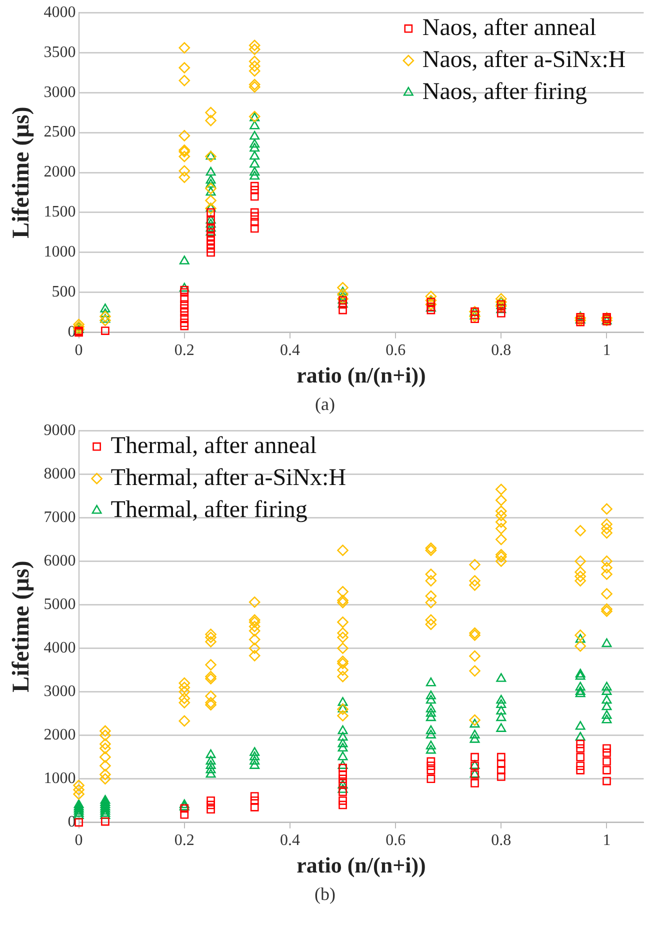 This screenshot has width=650, height=947. I want to click on legend-label: Thermal, after a-SiNx:H, so click(228, 477).